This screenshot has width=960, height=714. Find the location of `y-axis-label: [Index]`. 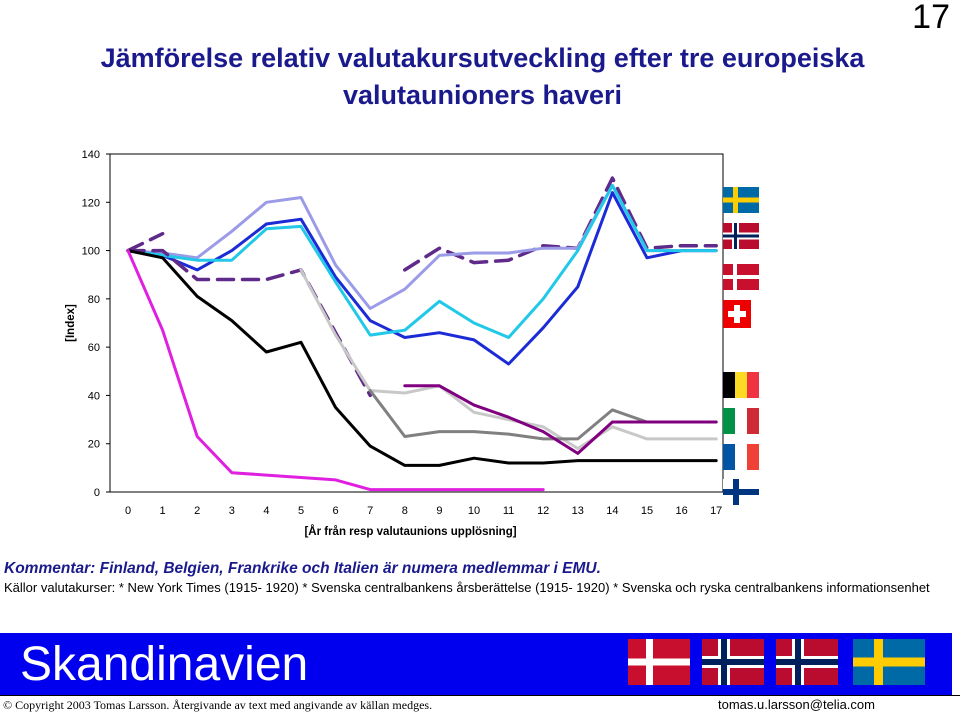

y-axis-label: [Index] is located at coordinates (71, 323).